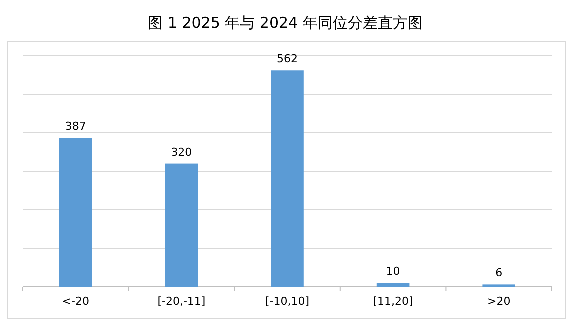  Describe the element at coordinates (182, 301) in the screenshot. I see `x-tick-label: [-20,-11]` at that location.